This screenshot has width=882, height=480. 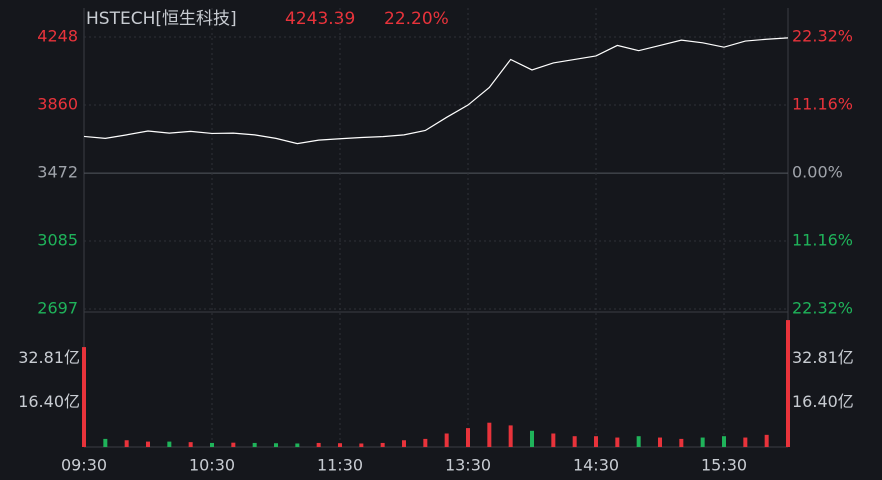 What do you see at coordinates (57, 36) in the screenshot?
I see `y-tick-label: 4248` at bounding box center [57, 36].